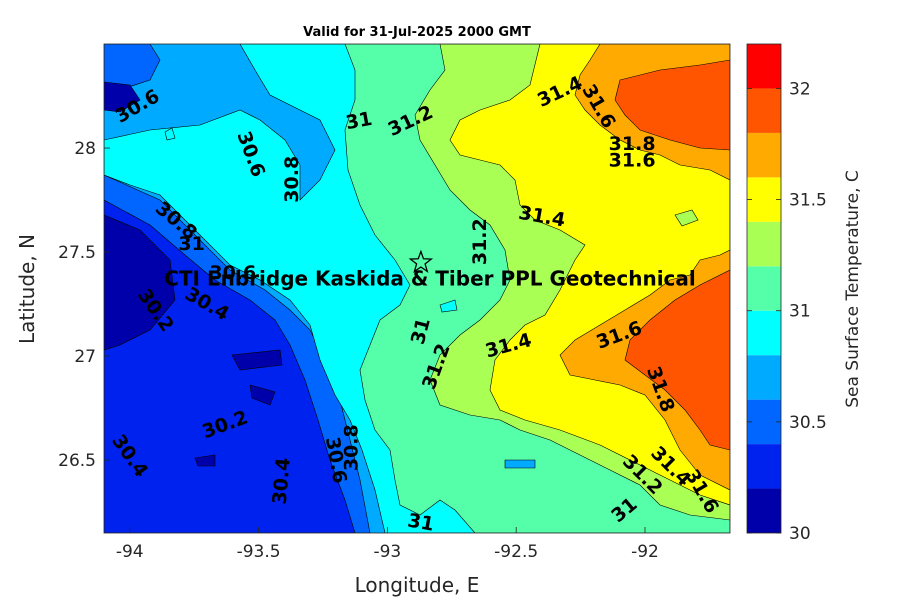 The height and width of the screenshot is (600, 900). Describe the element at coordinates (85, 149) in the screenshot. I see `y-tick-label: 28` at that location.